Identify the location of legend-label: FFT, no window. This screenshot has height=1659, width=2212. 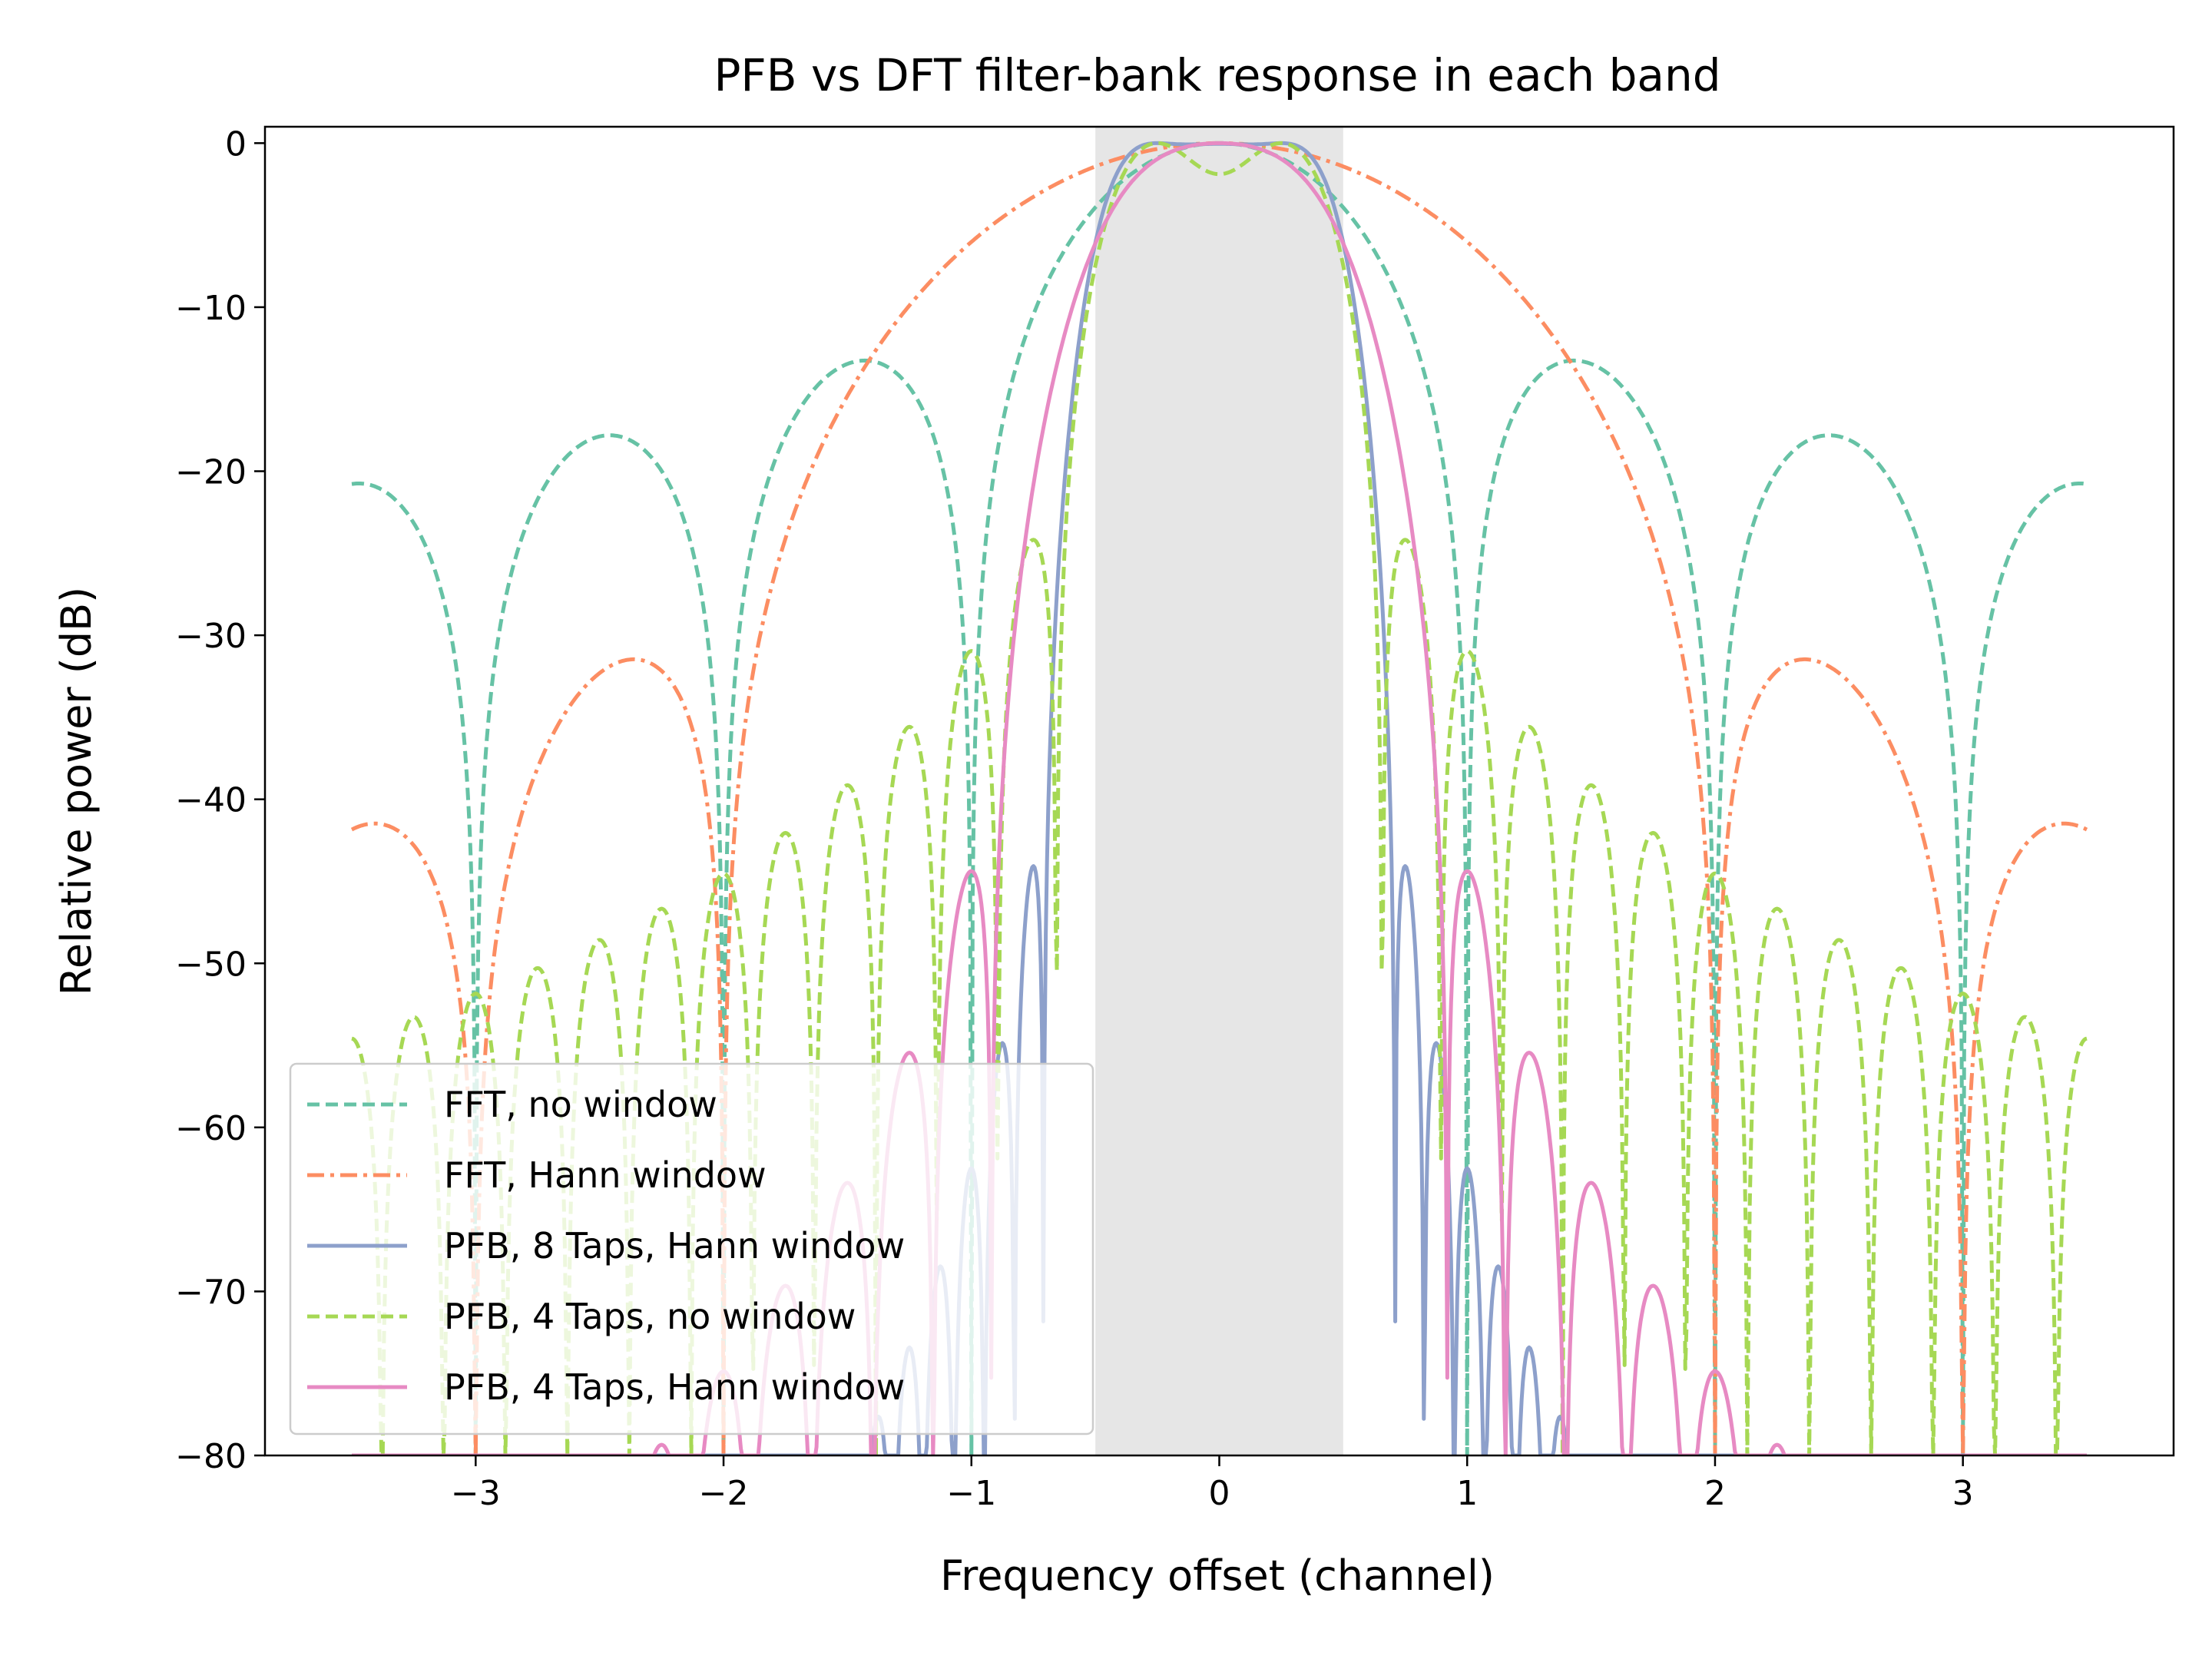
(580, 1104).